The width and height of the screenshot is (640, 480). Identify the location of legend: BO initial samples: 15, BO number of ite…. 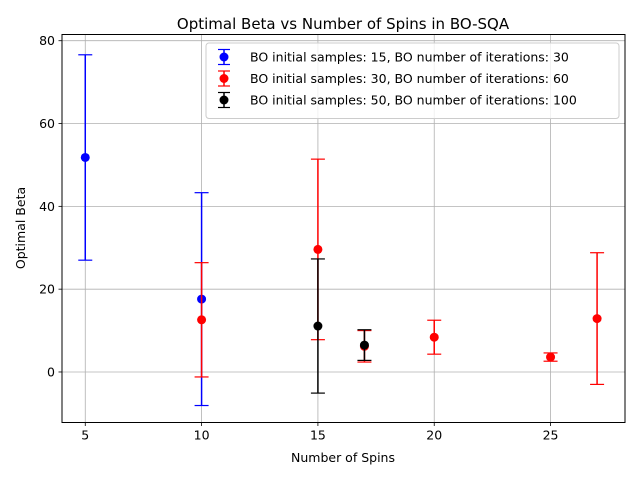
(412, 80).